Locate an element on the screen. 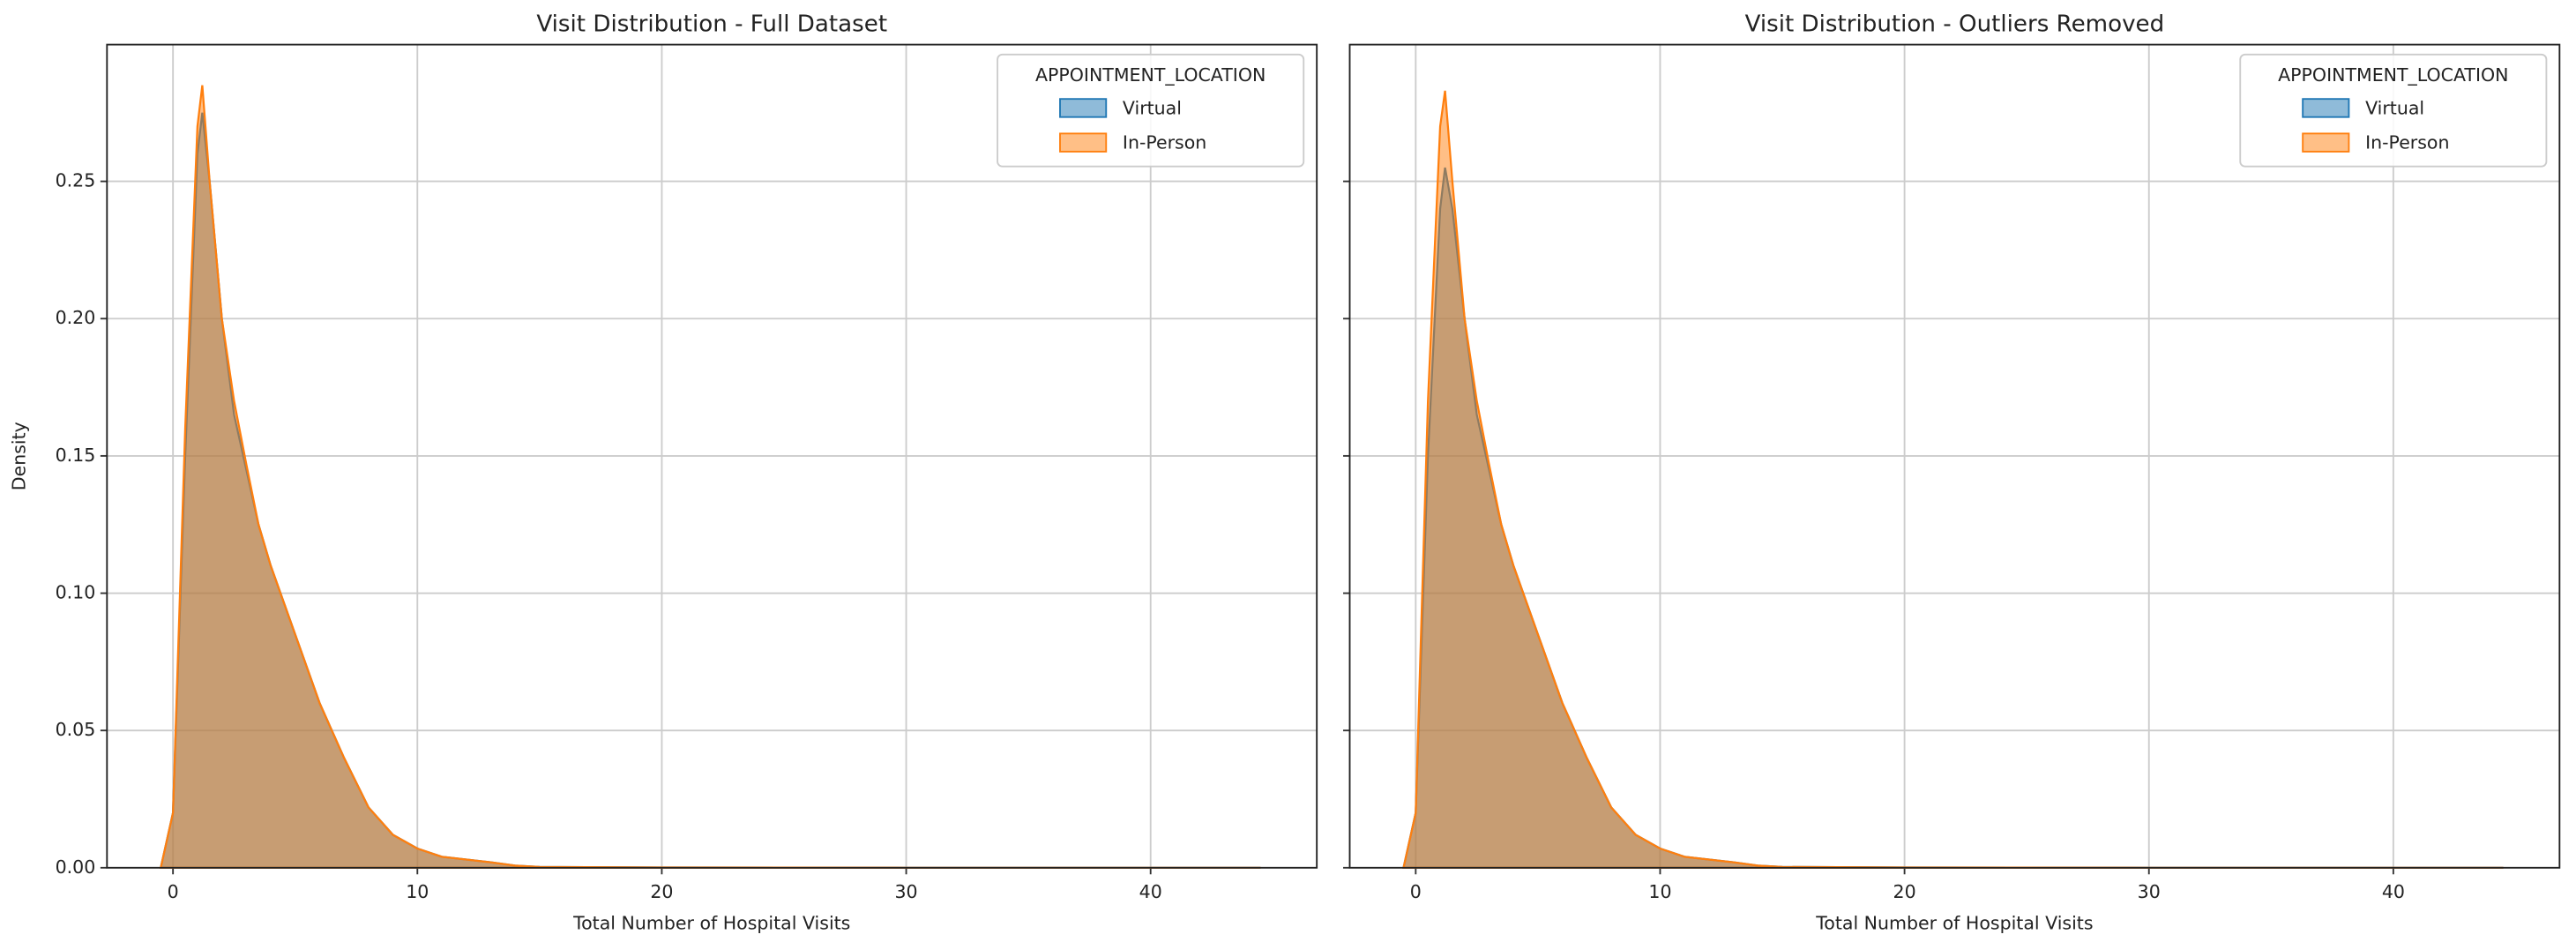 The image size is (2576, 942). chart-title: Visit Distribution - Outliers Removed is located at coordinates (1955, 24).